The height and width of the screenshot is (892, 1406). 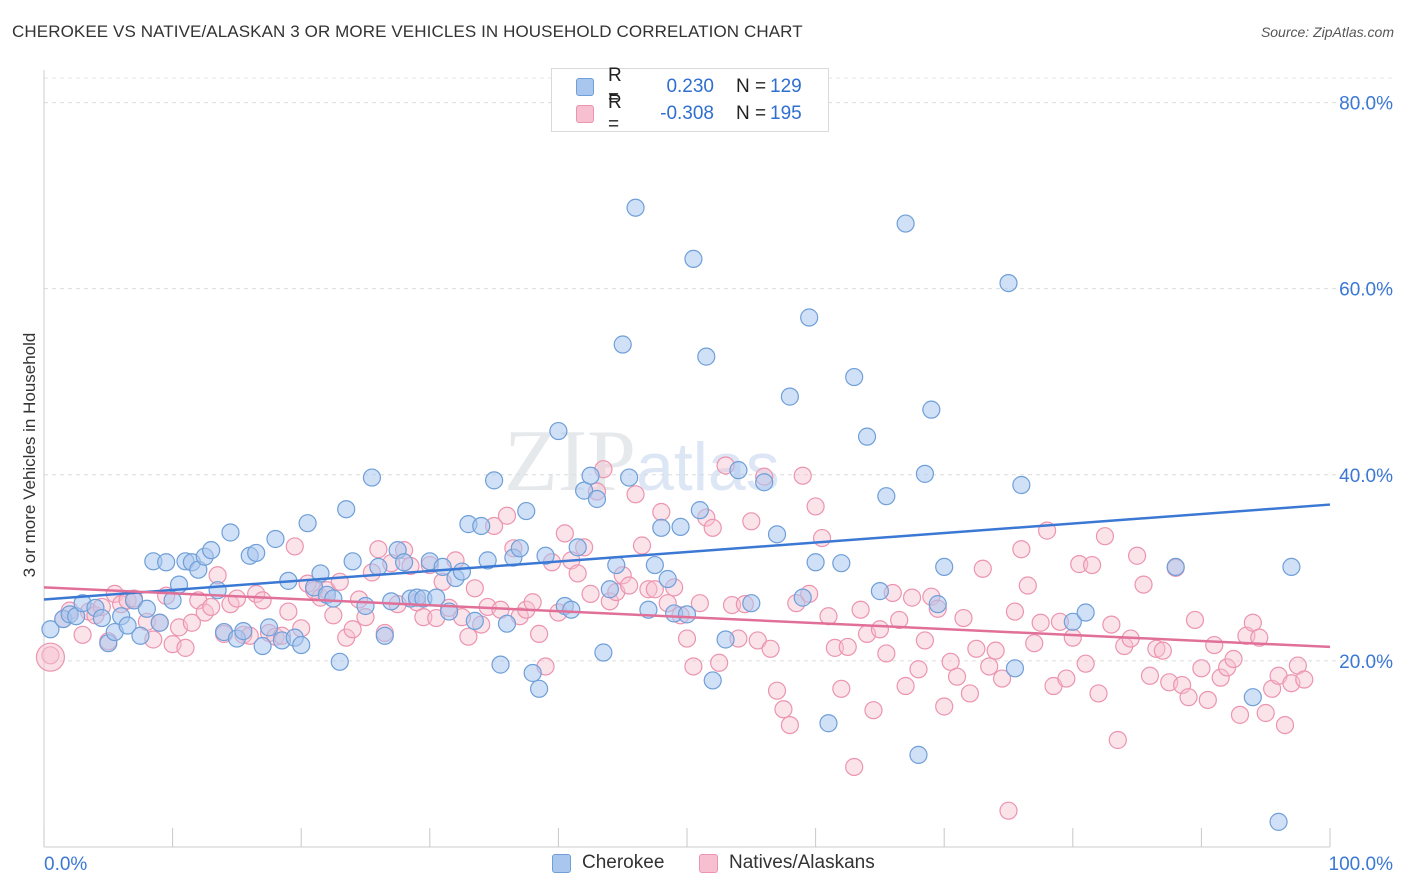 I want to click on legend-r-value-cherokee: 0.230, so click(x=690, y=86).